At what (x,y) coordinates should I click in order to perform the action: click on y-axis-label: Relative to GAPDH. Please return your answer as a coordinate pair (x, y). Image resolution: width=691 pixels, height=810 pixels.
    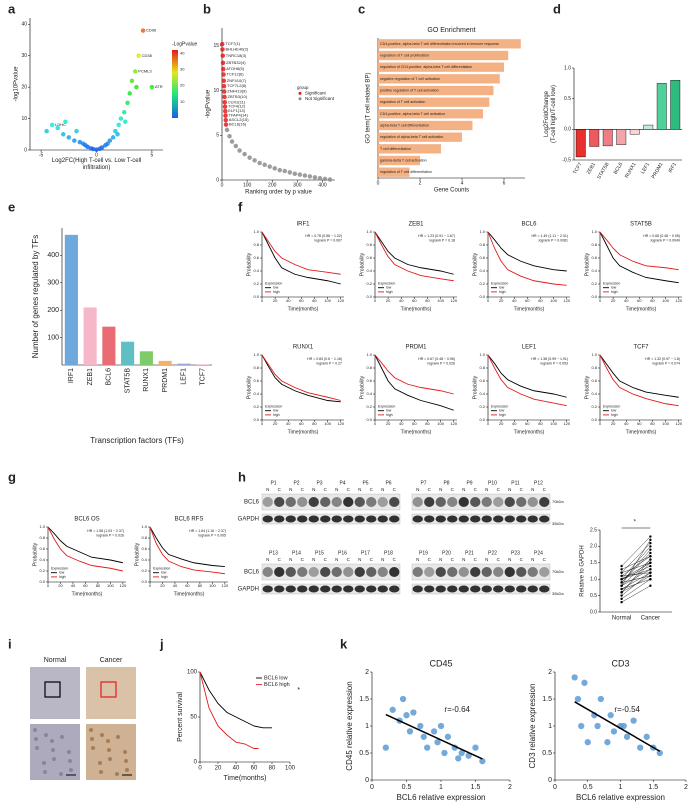
    Looking at the image, I should click on (583, 570).